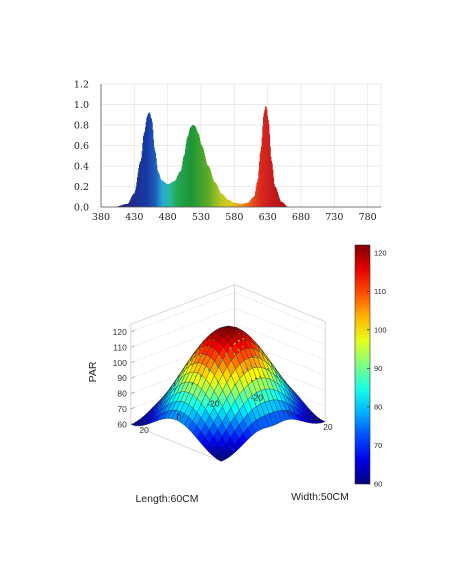  What do you see at coordinates (380, 252) in the screenshot?
I see `par-colorbar-tick-label: 120` at bounding box center [380, 252].